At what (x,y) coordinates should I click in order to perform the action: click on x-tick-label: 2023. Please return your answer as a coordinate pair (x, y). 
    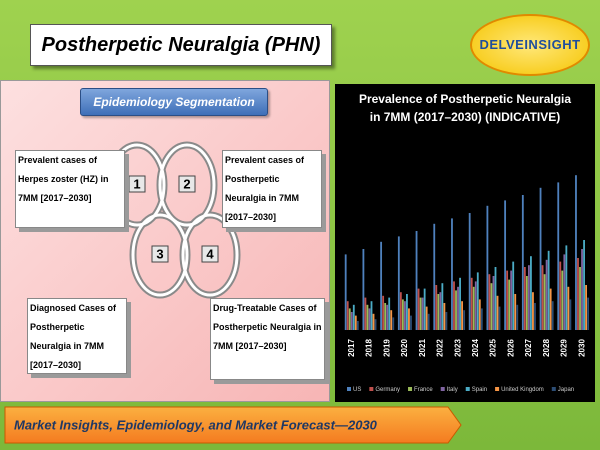
    Looking at the image, I should click on (457, 348).